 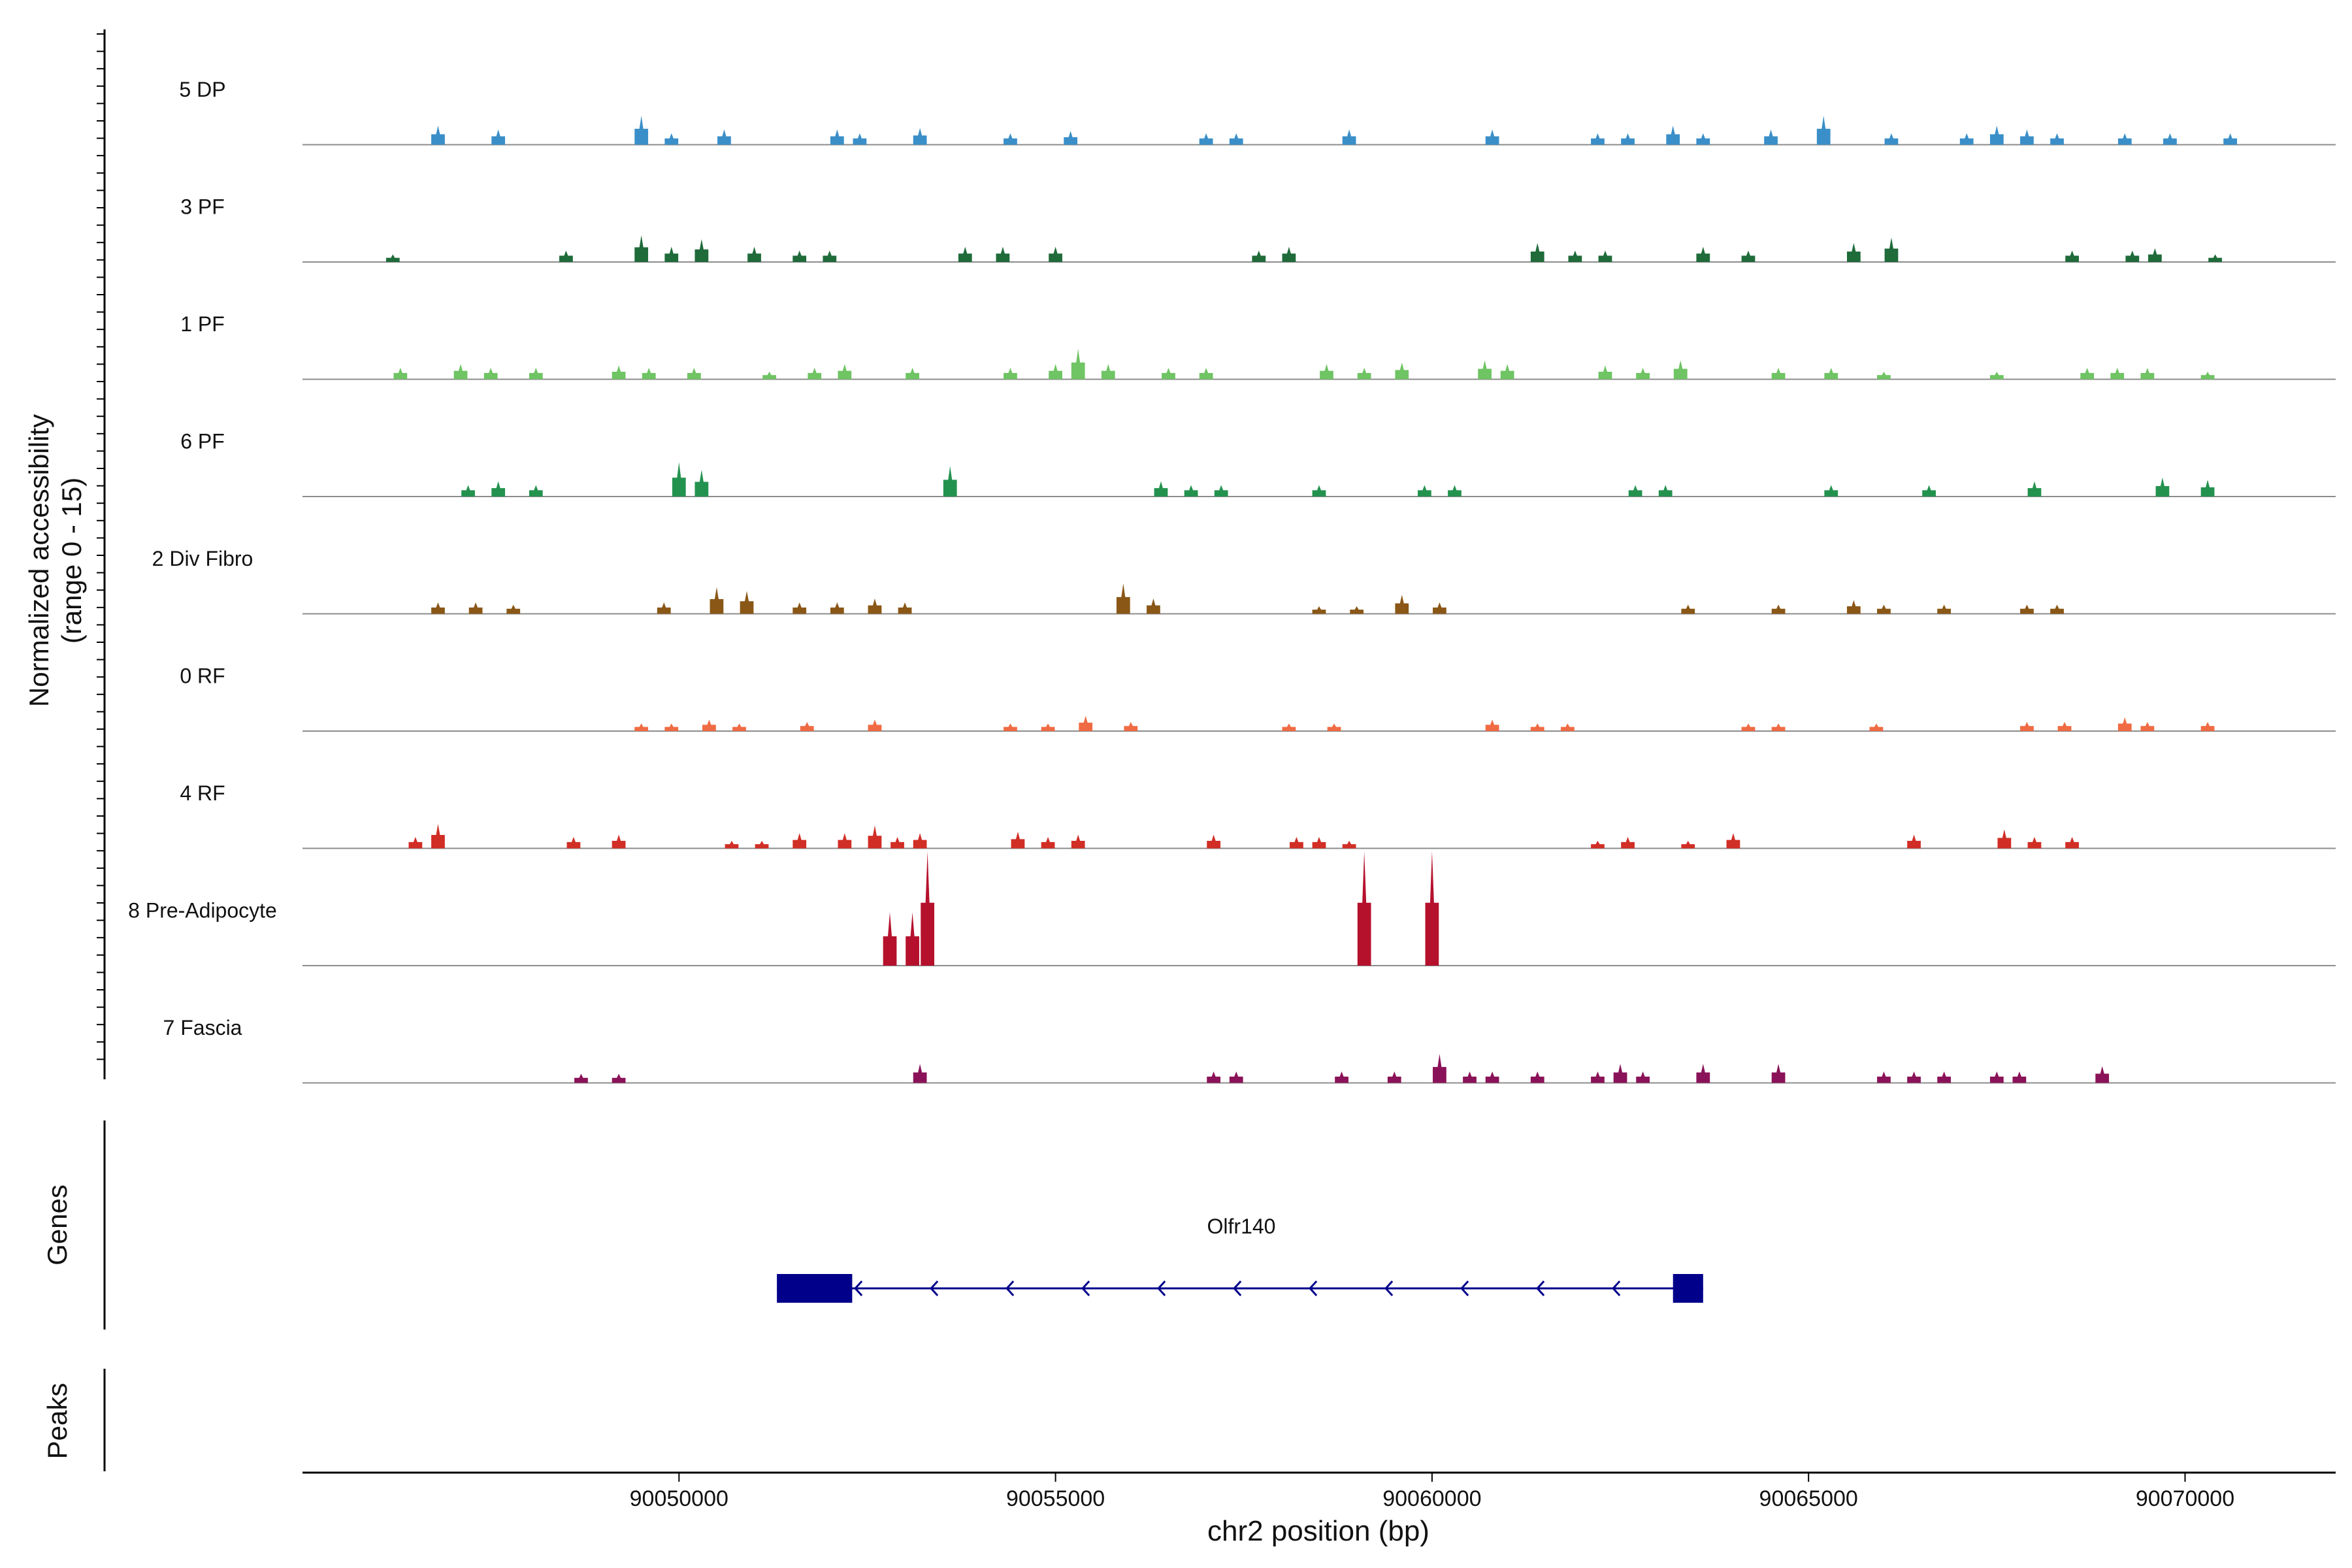 What do you see at coordinates (1258, 346) in the screenshot?
I see `track-1-pf: 1 PF` at bounding box center [1258, 346].